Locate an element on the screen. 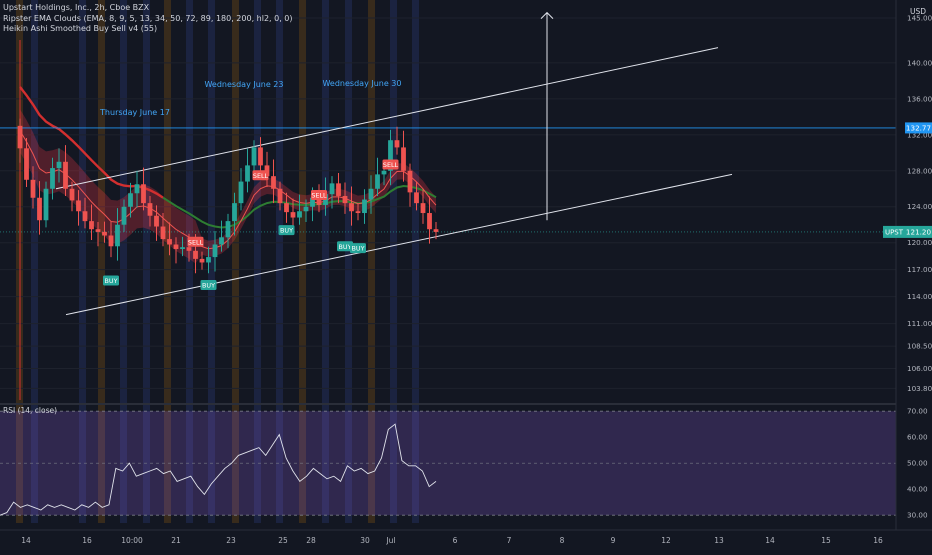  last-price-label: 121.20 is located at coordinates (919, 232).